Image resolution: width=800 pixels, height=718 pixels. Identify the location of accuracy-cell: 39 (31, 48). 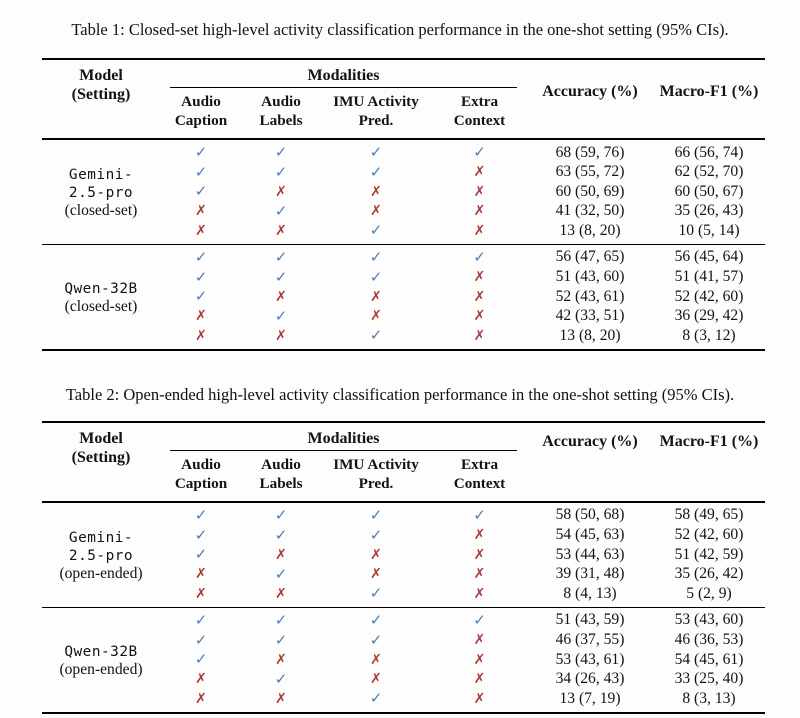
(590, 574).